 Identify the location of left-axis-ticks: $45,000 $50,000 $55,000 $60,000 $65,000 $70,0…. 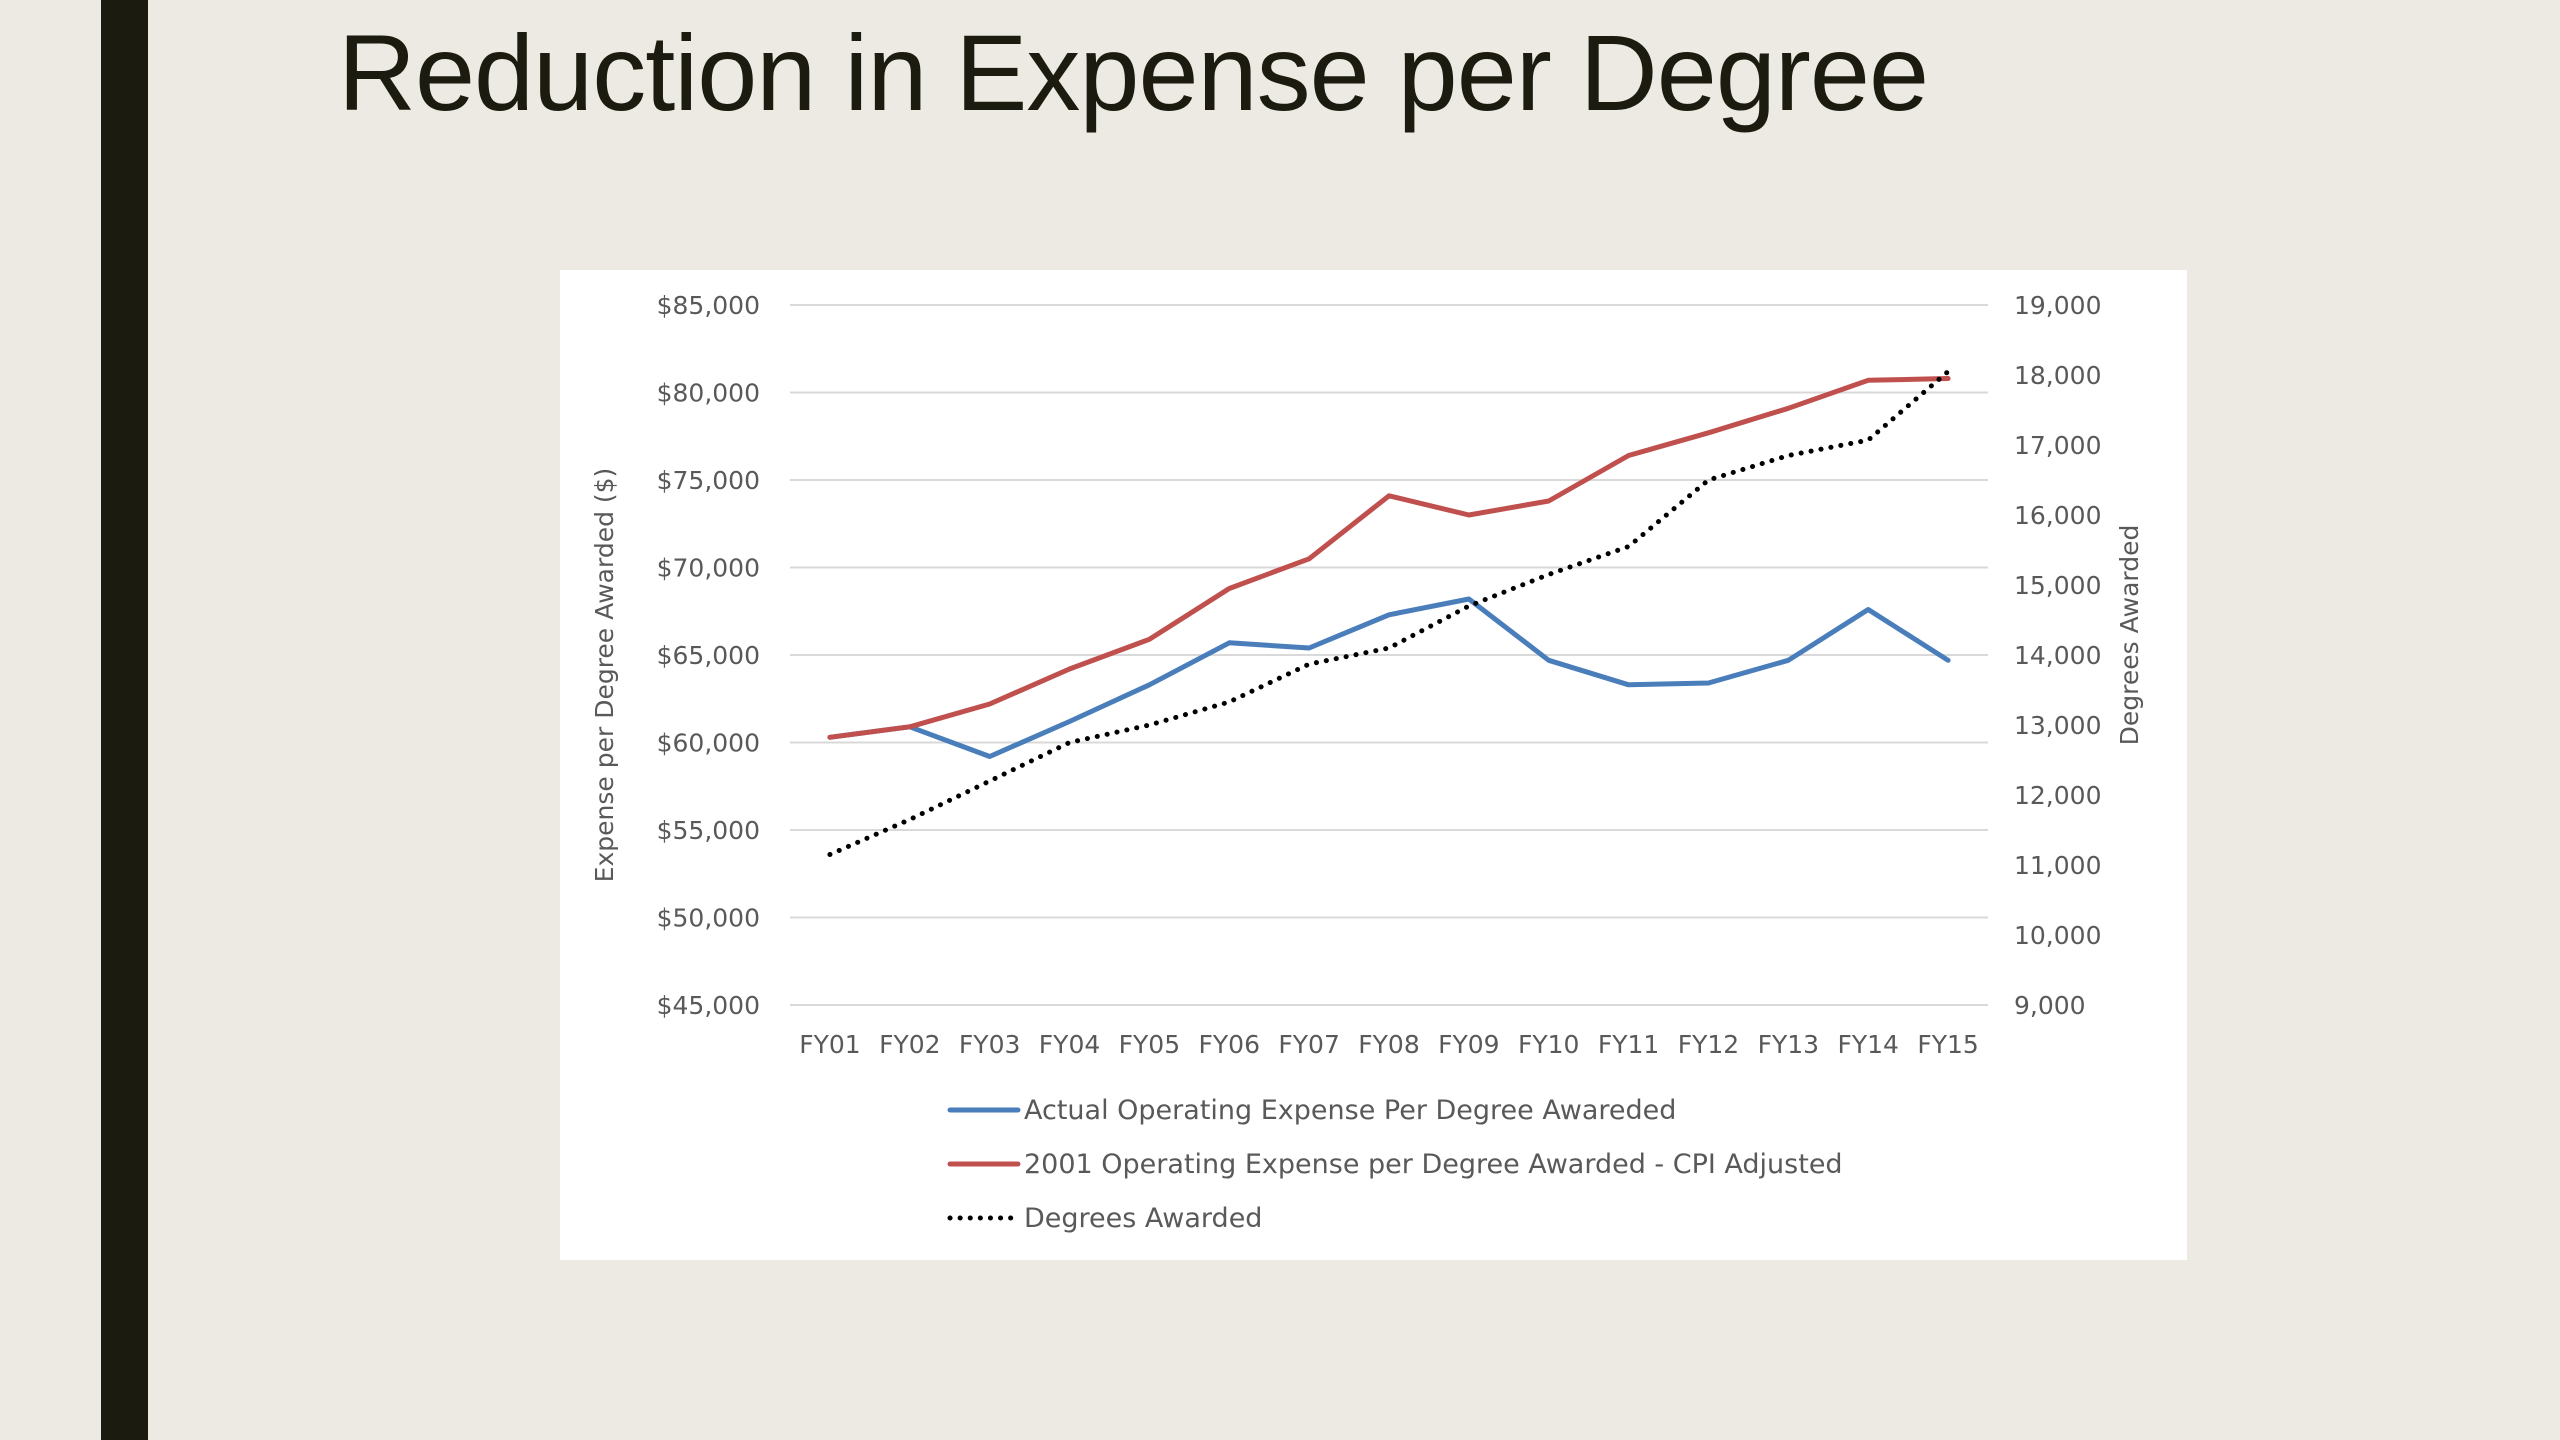
(708, 655).